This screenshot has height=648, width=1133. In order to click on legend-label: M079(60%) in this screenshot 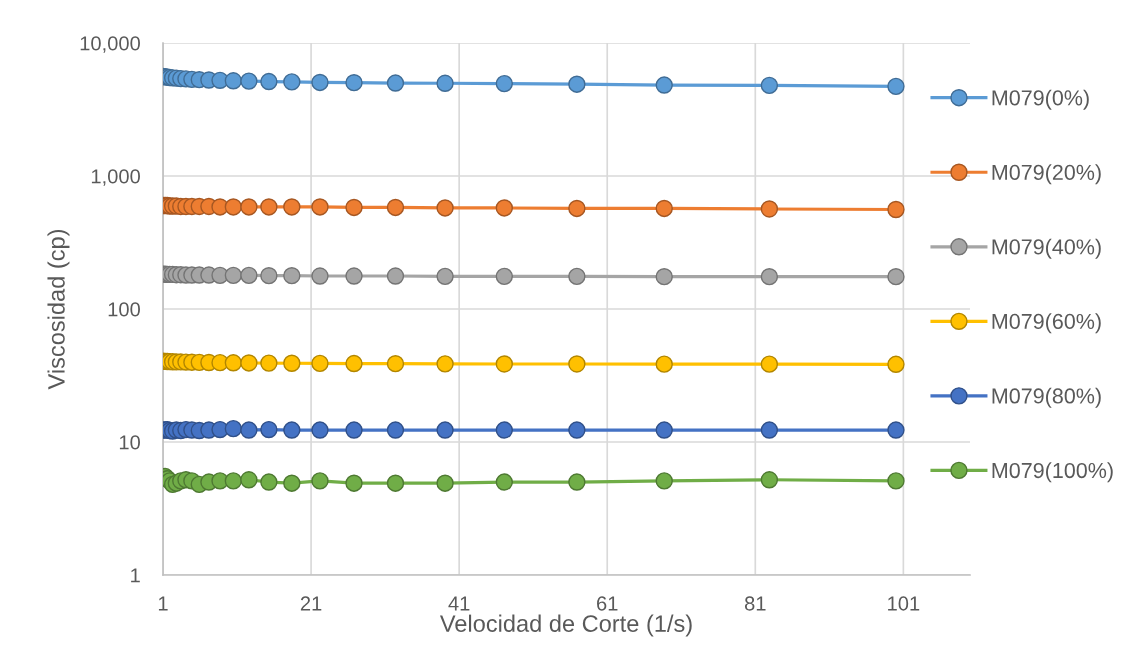, I will do `click(1046, 323)`.